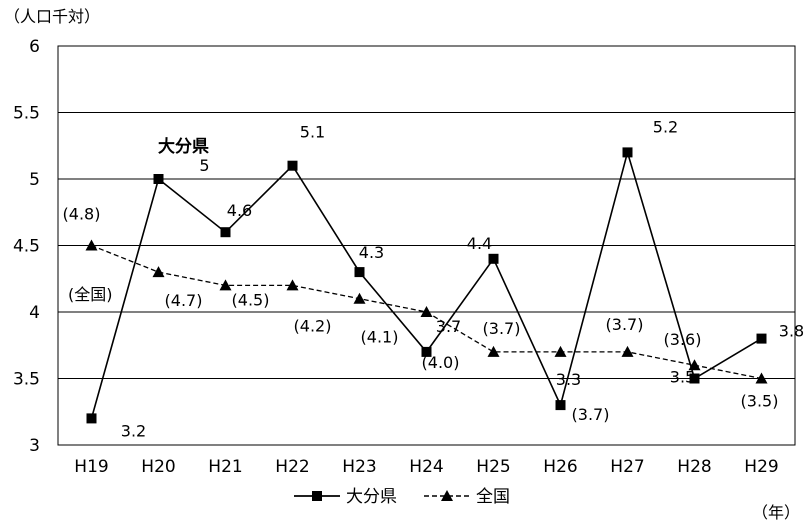  Describe the element at coordinates (493, 497) in the screenshot. I see `legend-national-text: 全国` at that location.